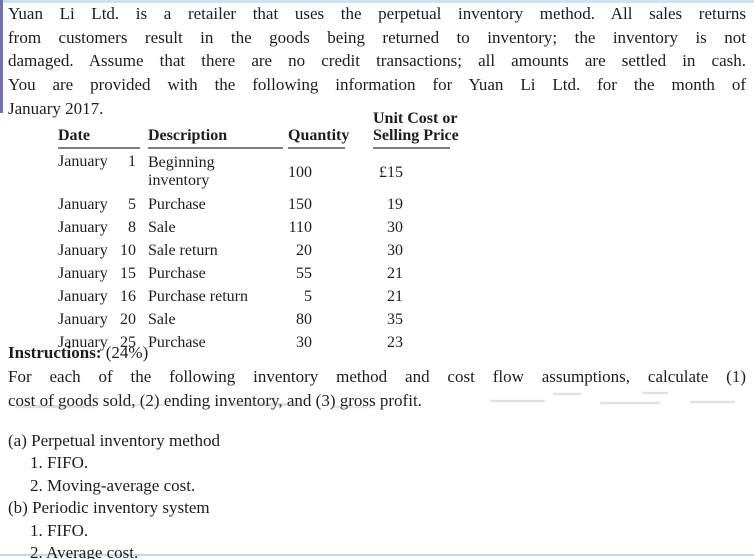 The width and height of the screenshot is (754, 559). What do you see at coordinates (270, 228) in the screenshot?
I see `table-row: January 8 Sale 110 30` at bounding box center [270, 228].